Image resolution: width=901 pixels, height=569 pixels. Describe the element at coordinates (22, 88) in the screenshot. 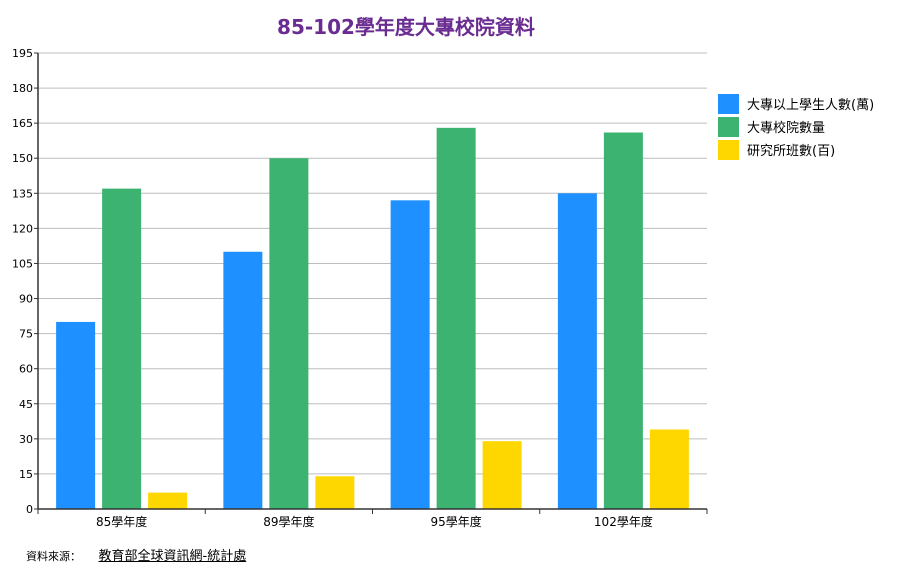

I see `y-tick-label: 180` at that location.